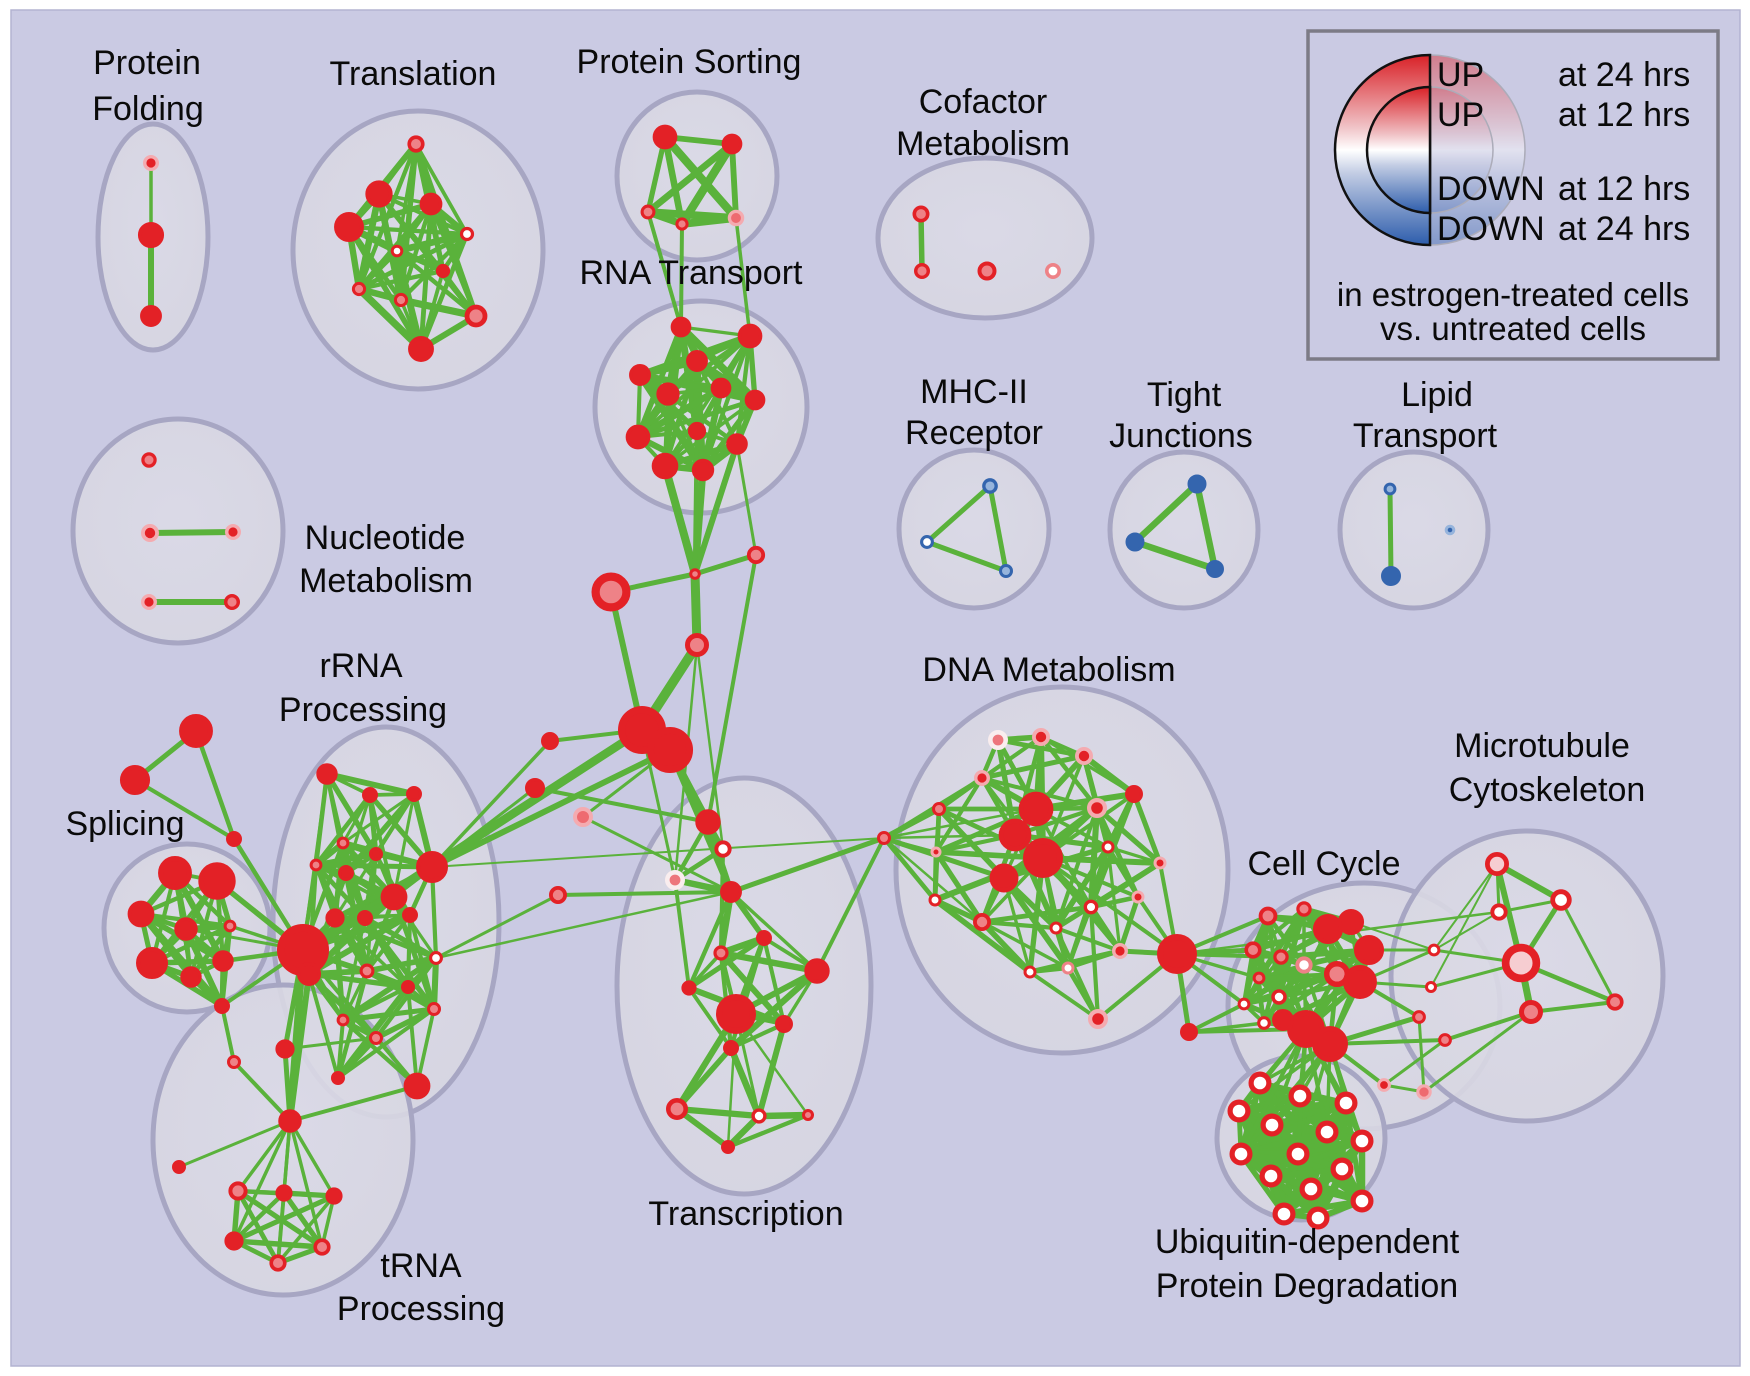 This screenshot has width=1750, height=1376. I want to click on svg-text: Junctions, so click(1181, 436).